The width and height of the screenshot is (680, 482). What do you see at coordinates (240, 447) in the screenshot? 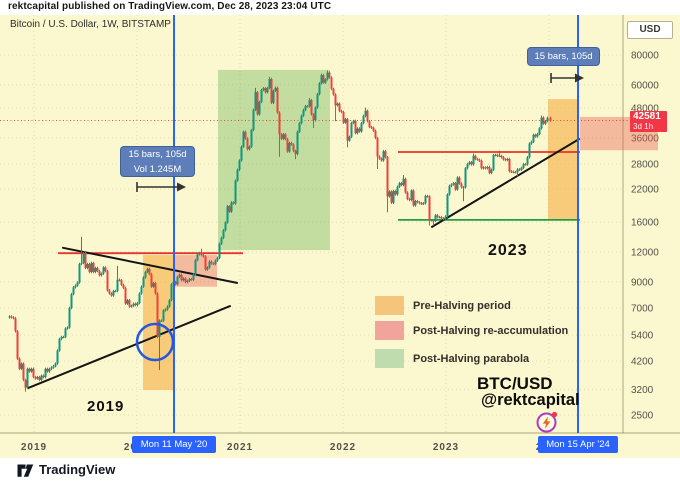
I see `svg-text: 2021` at bounding box center [240, 447].